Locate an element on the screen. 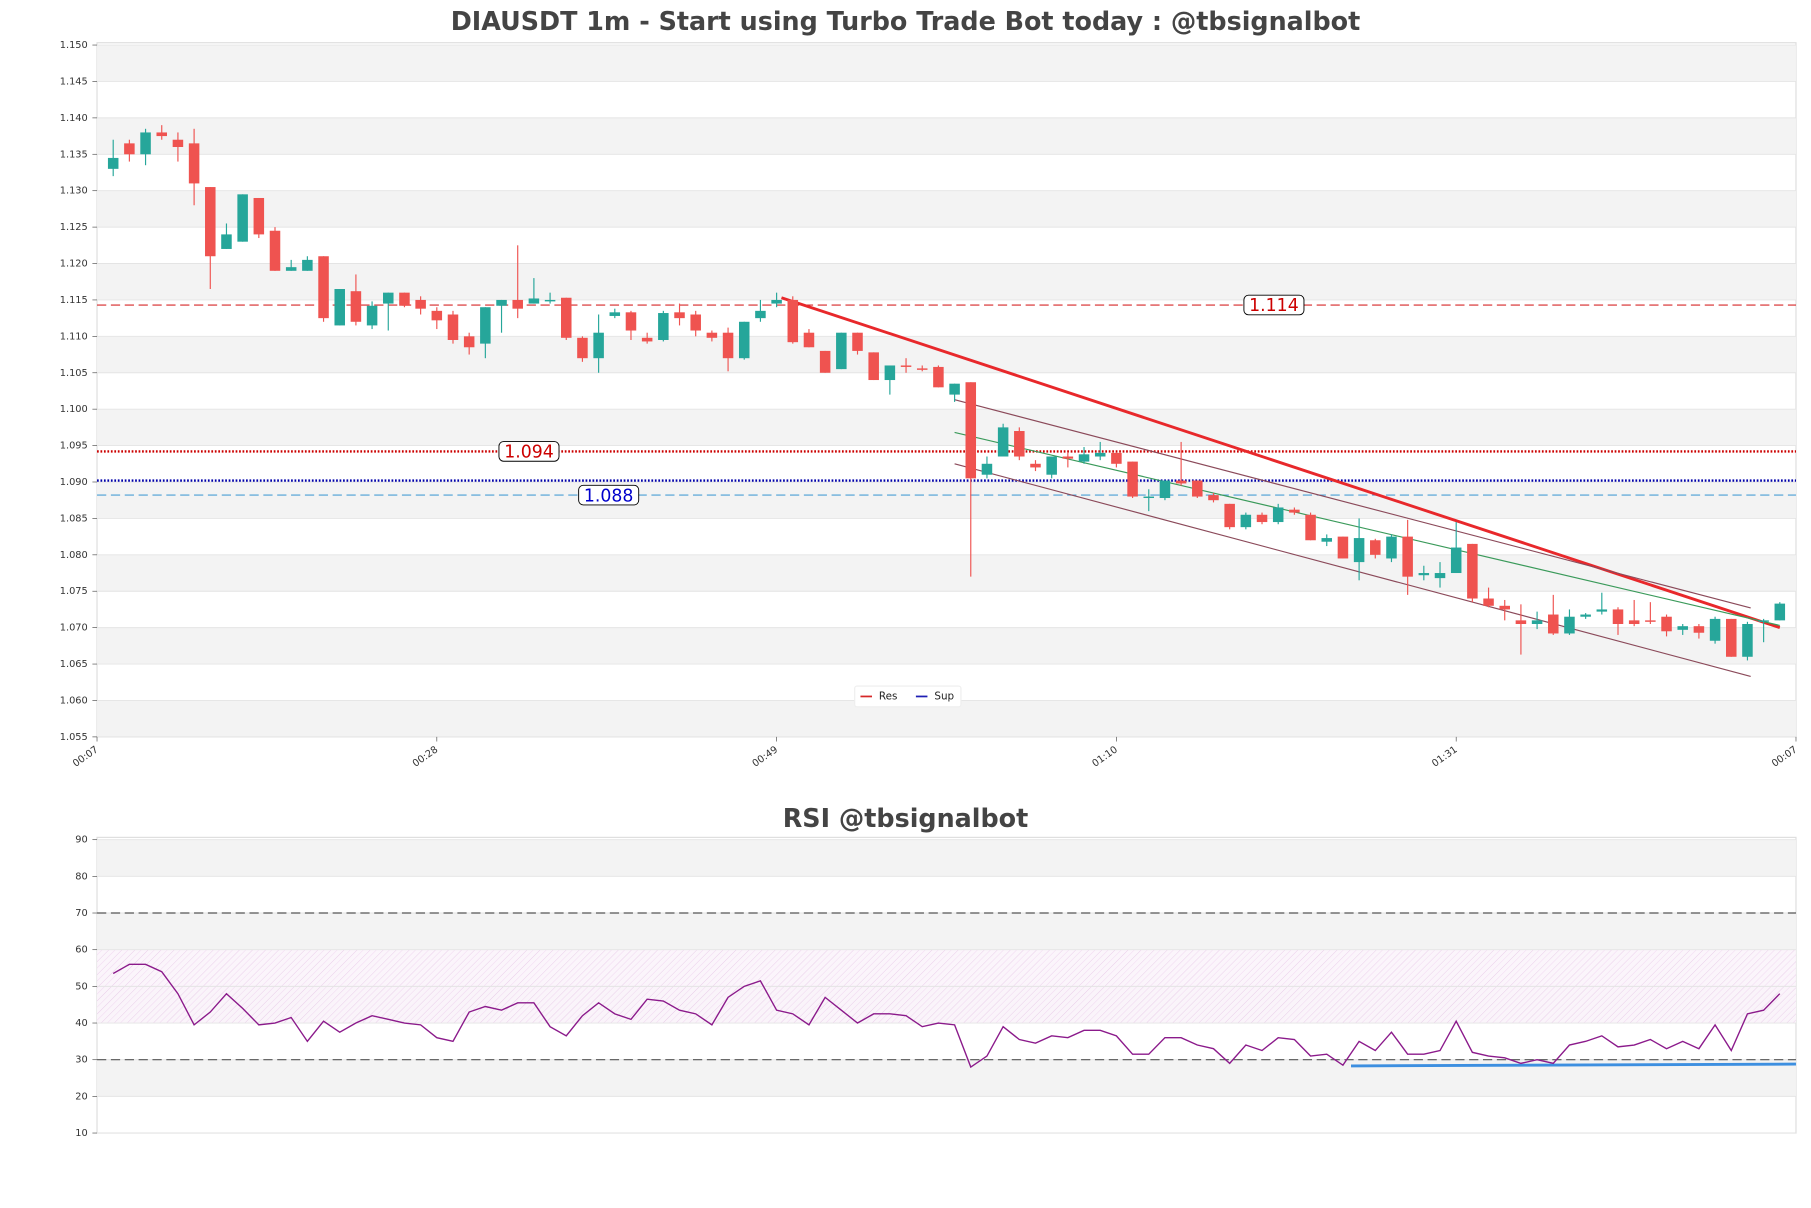 This screenshot has height=1208, width=1811. rsi-title: RSI @tbsignalbot is located at coordinates (906, 818).